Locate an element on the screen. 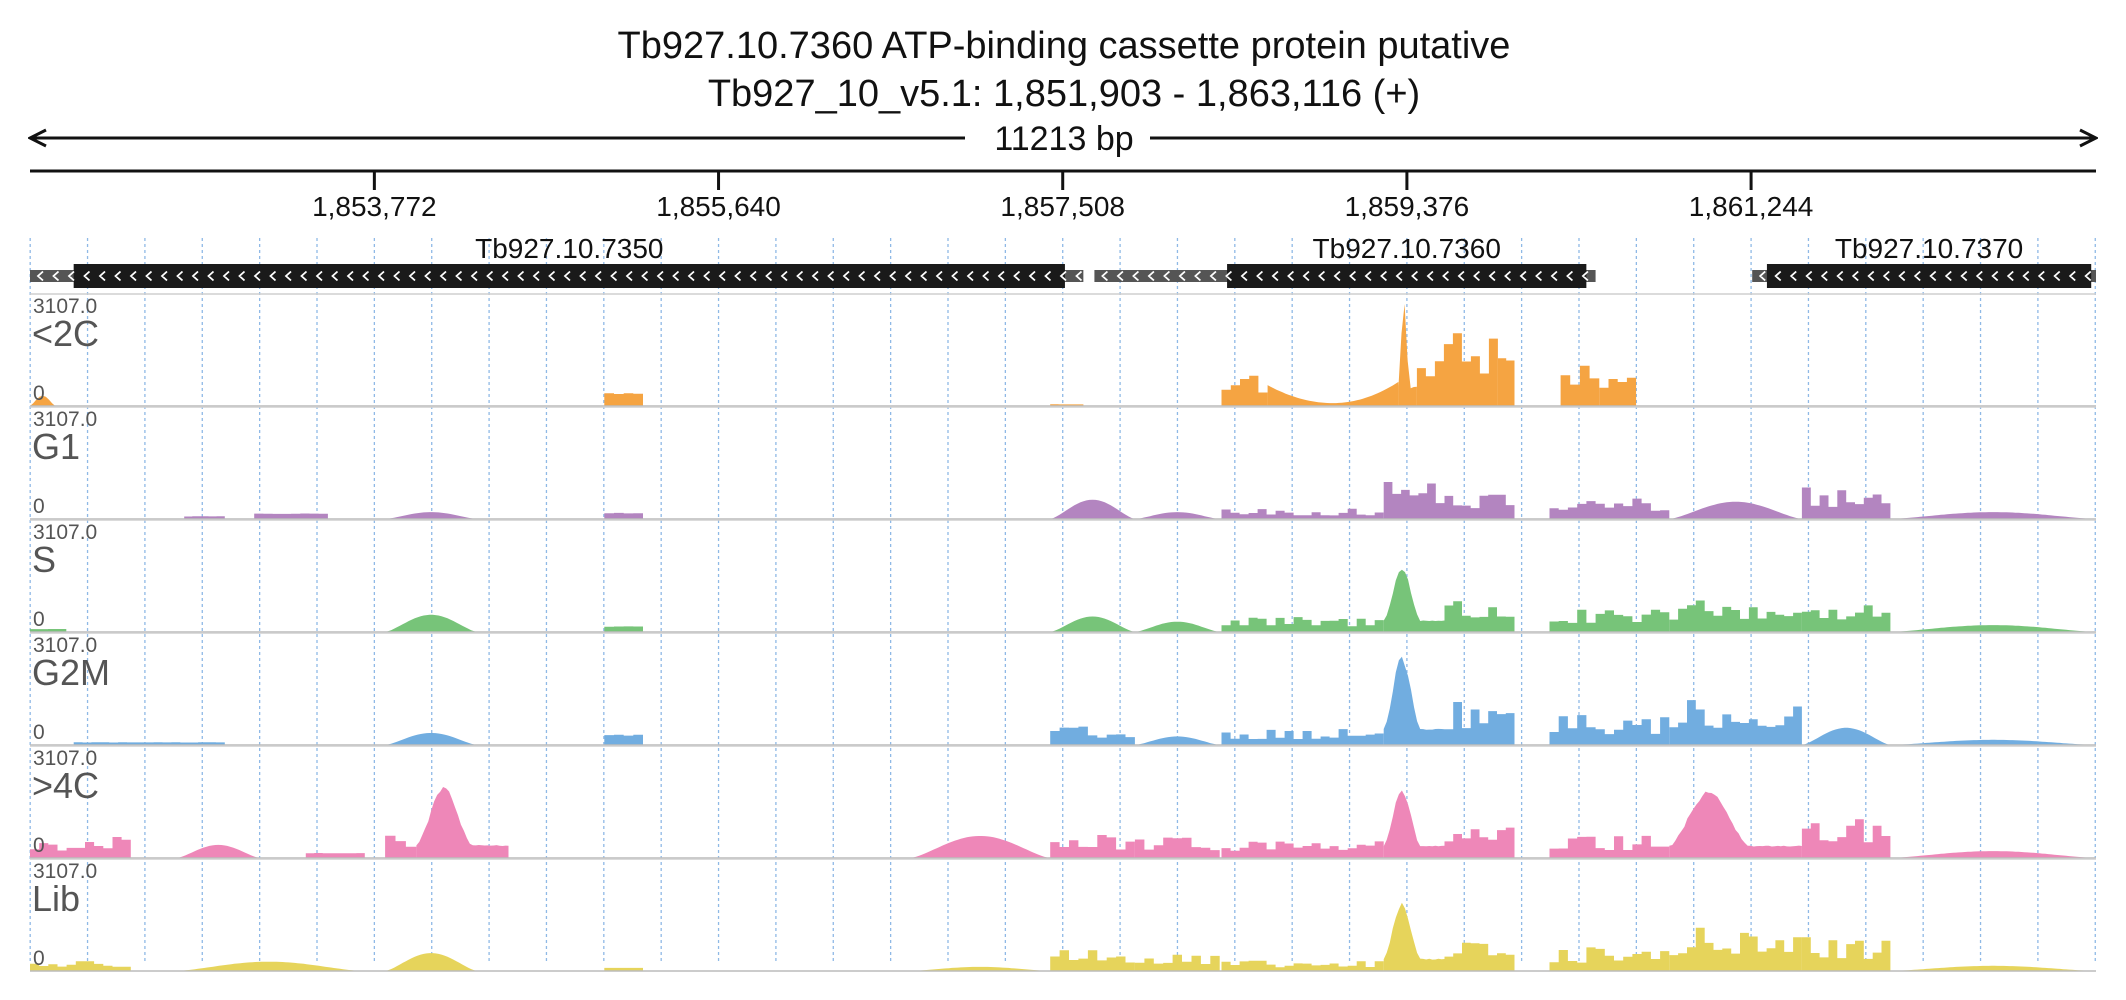 The image size is (2126, 1000). axis-tick-label: 1,855,640 is located at coordinates (718, 206).